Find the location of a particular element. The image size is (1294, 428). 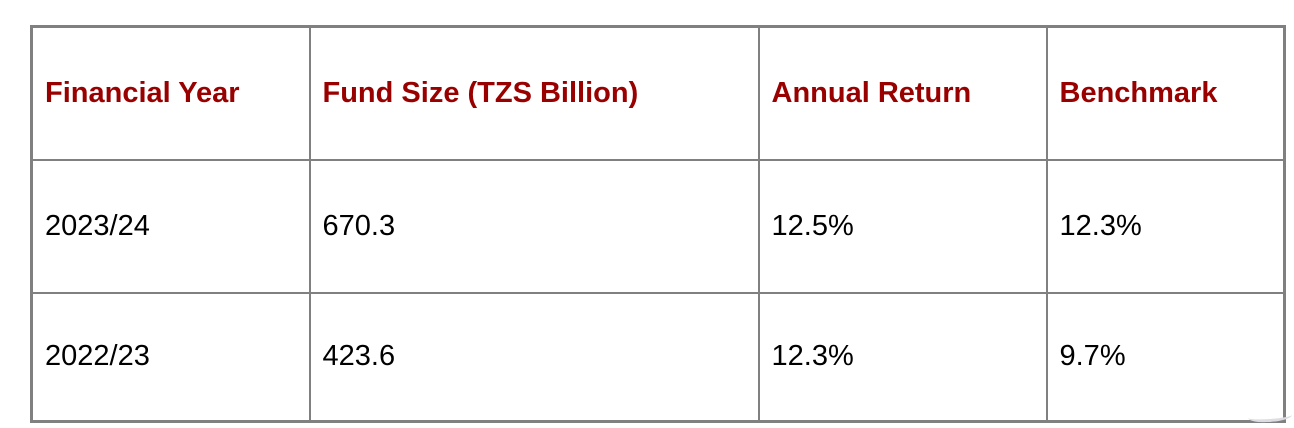

cell-benchmark: 12.3% is located at coordinates (1165, 226).